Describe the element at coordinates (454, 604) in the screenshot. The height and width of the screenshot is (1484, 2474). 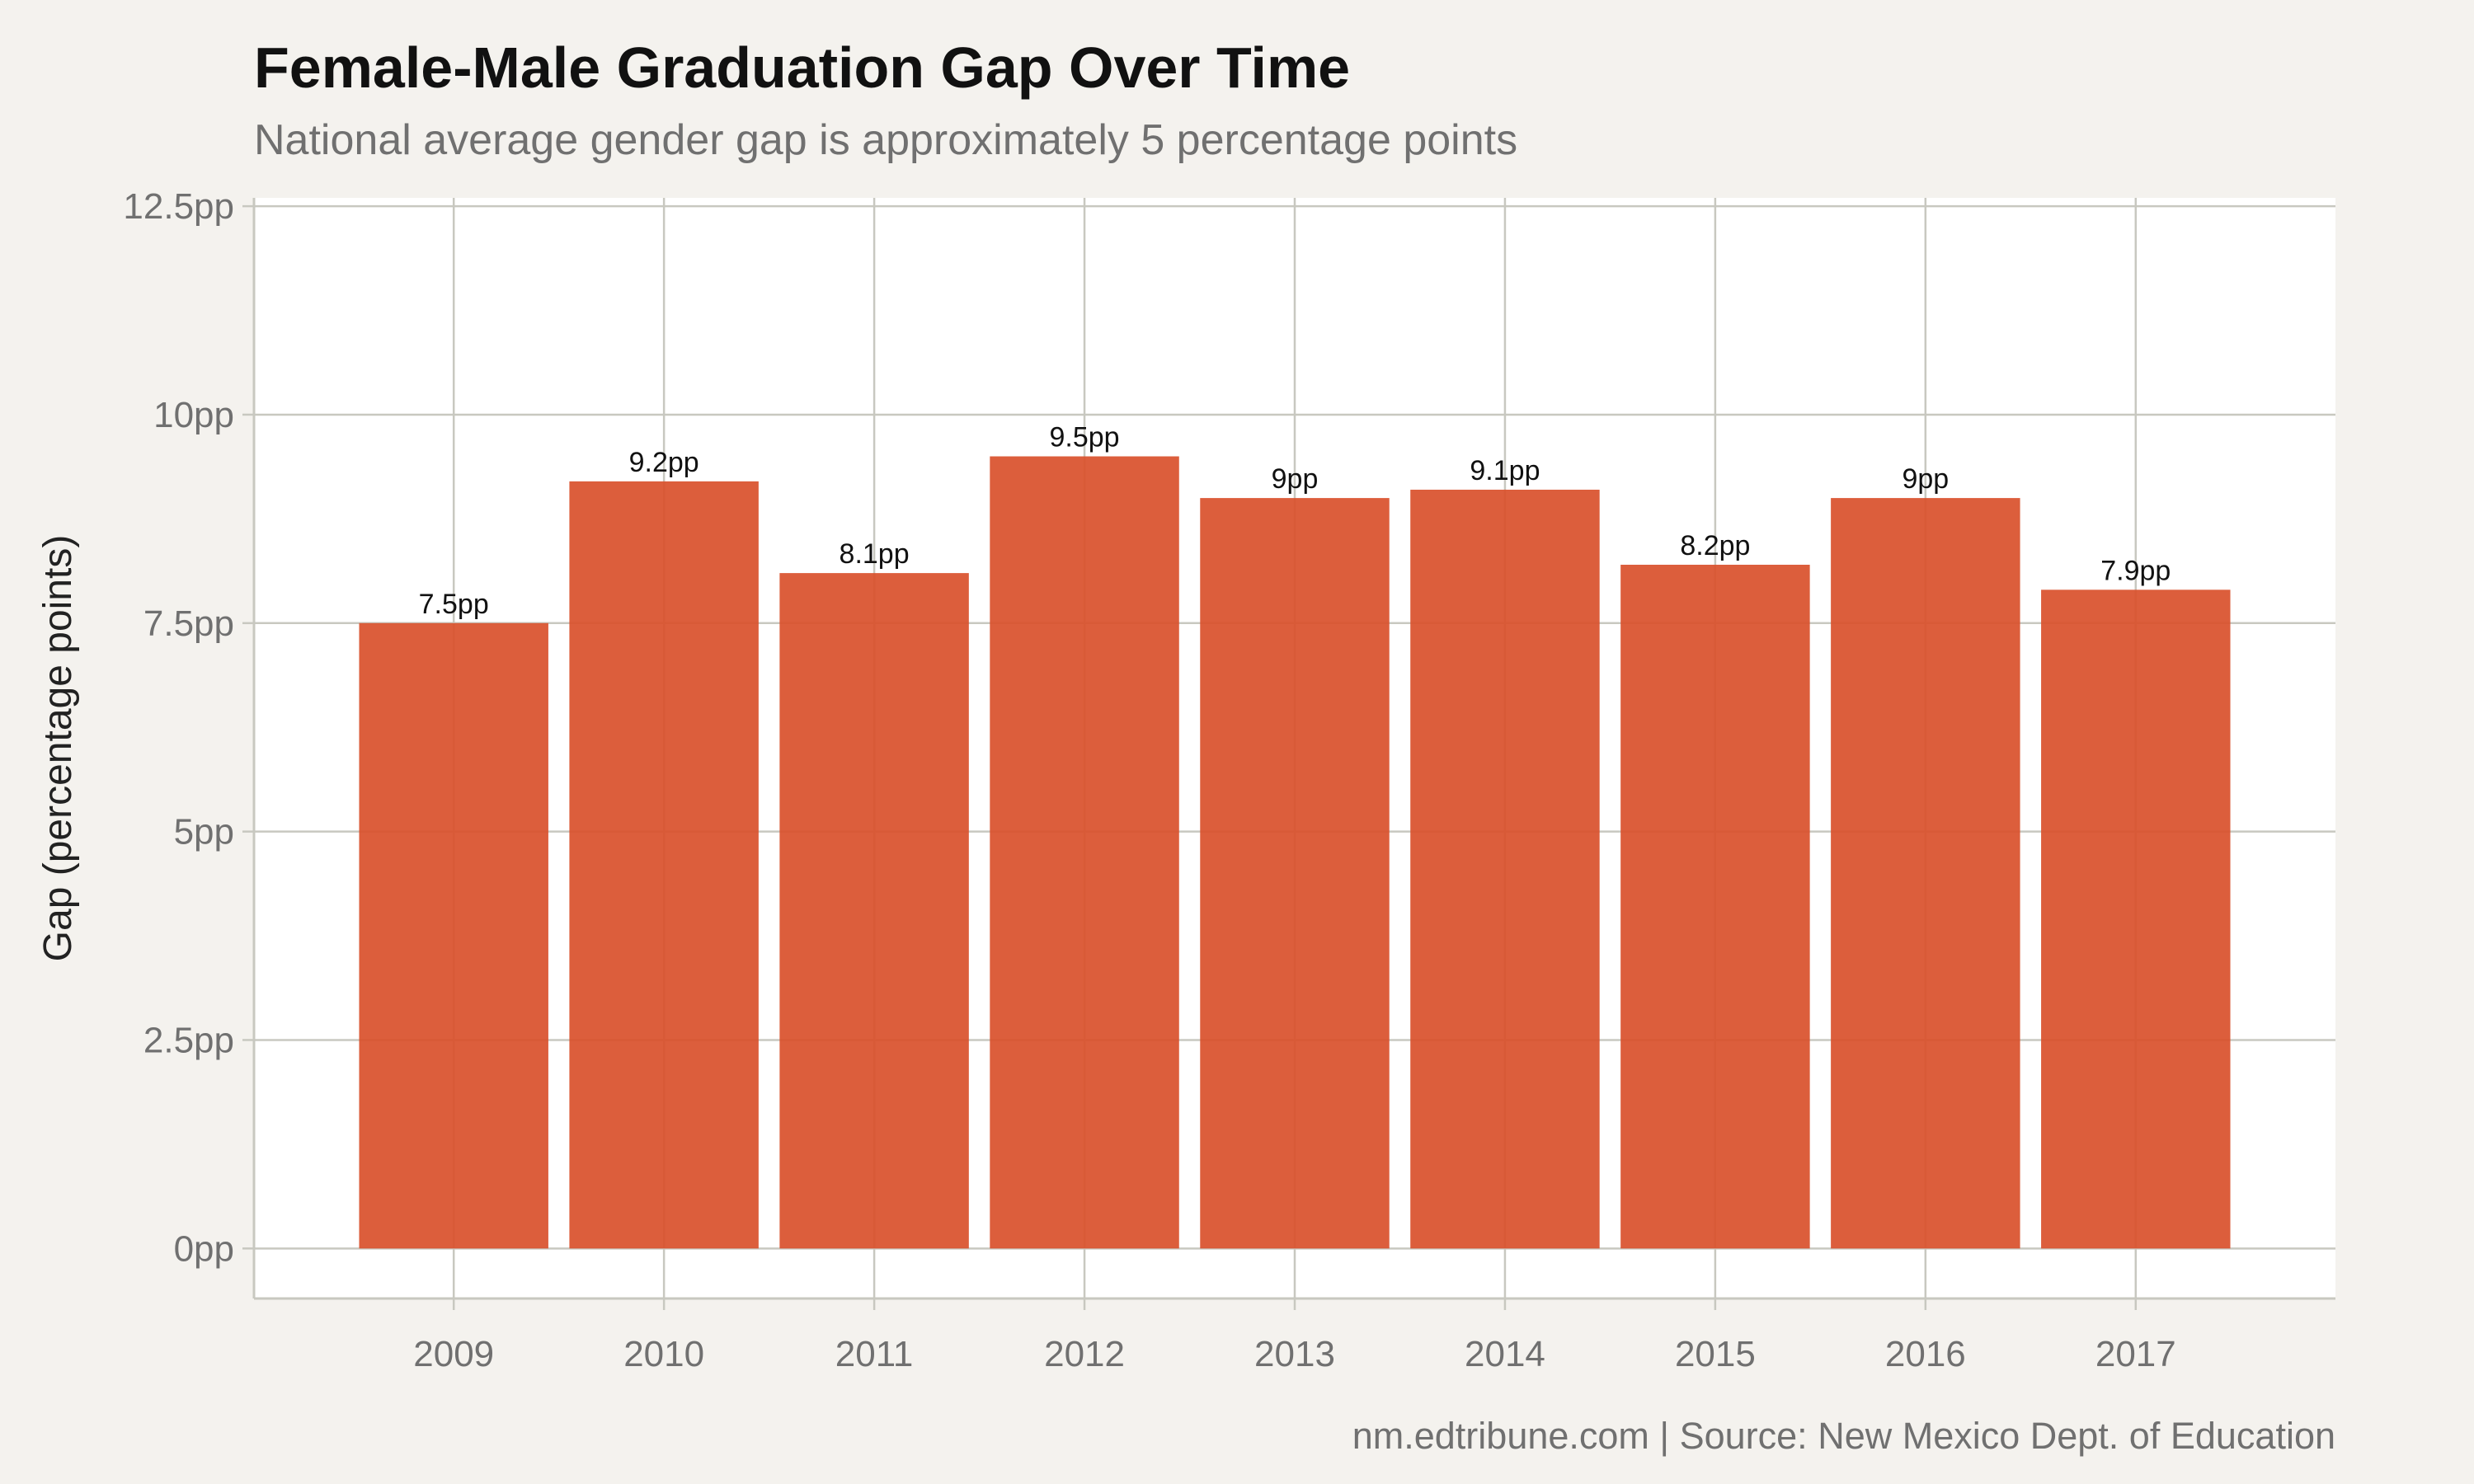
I see `data-label: 7.5pp` at that location.